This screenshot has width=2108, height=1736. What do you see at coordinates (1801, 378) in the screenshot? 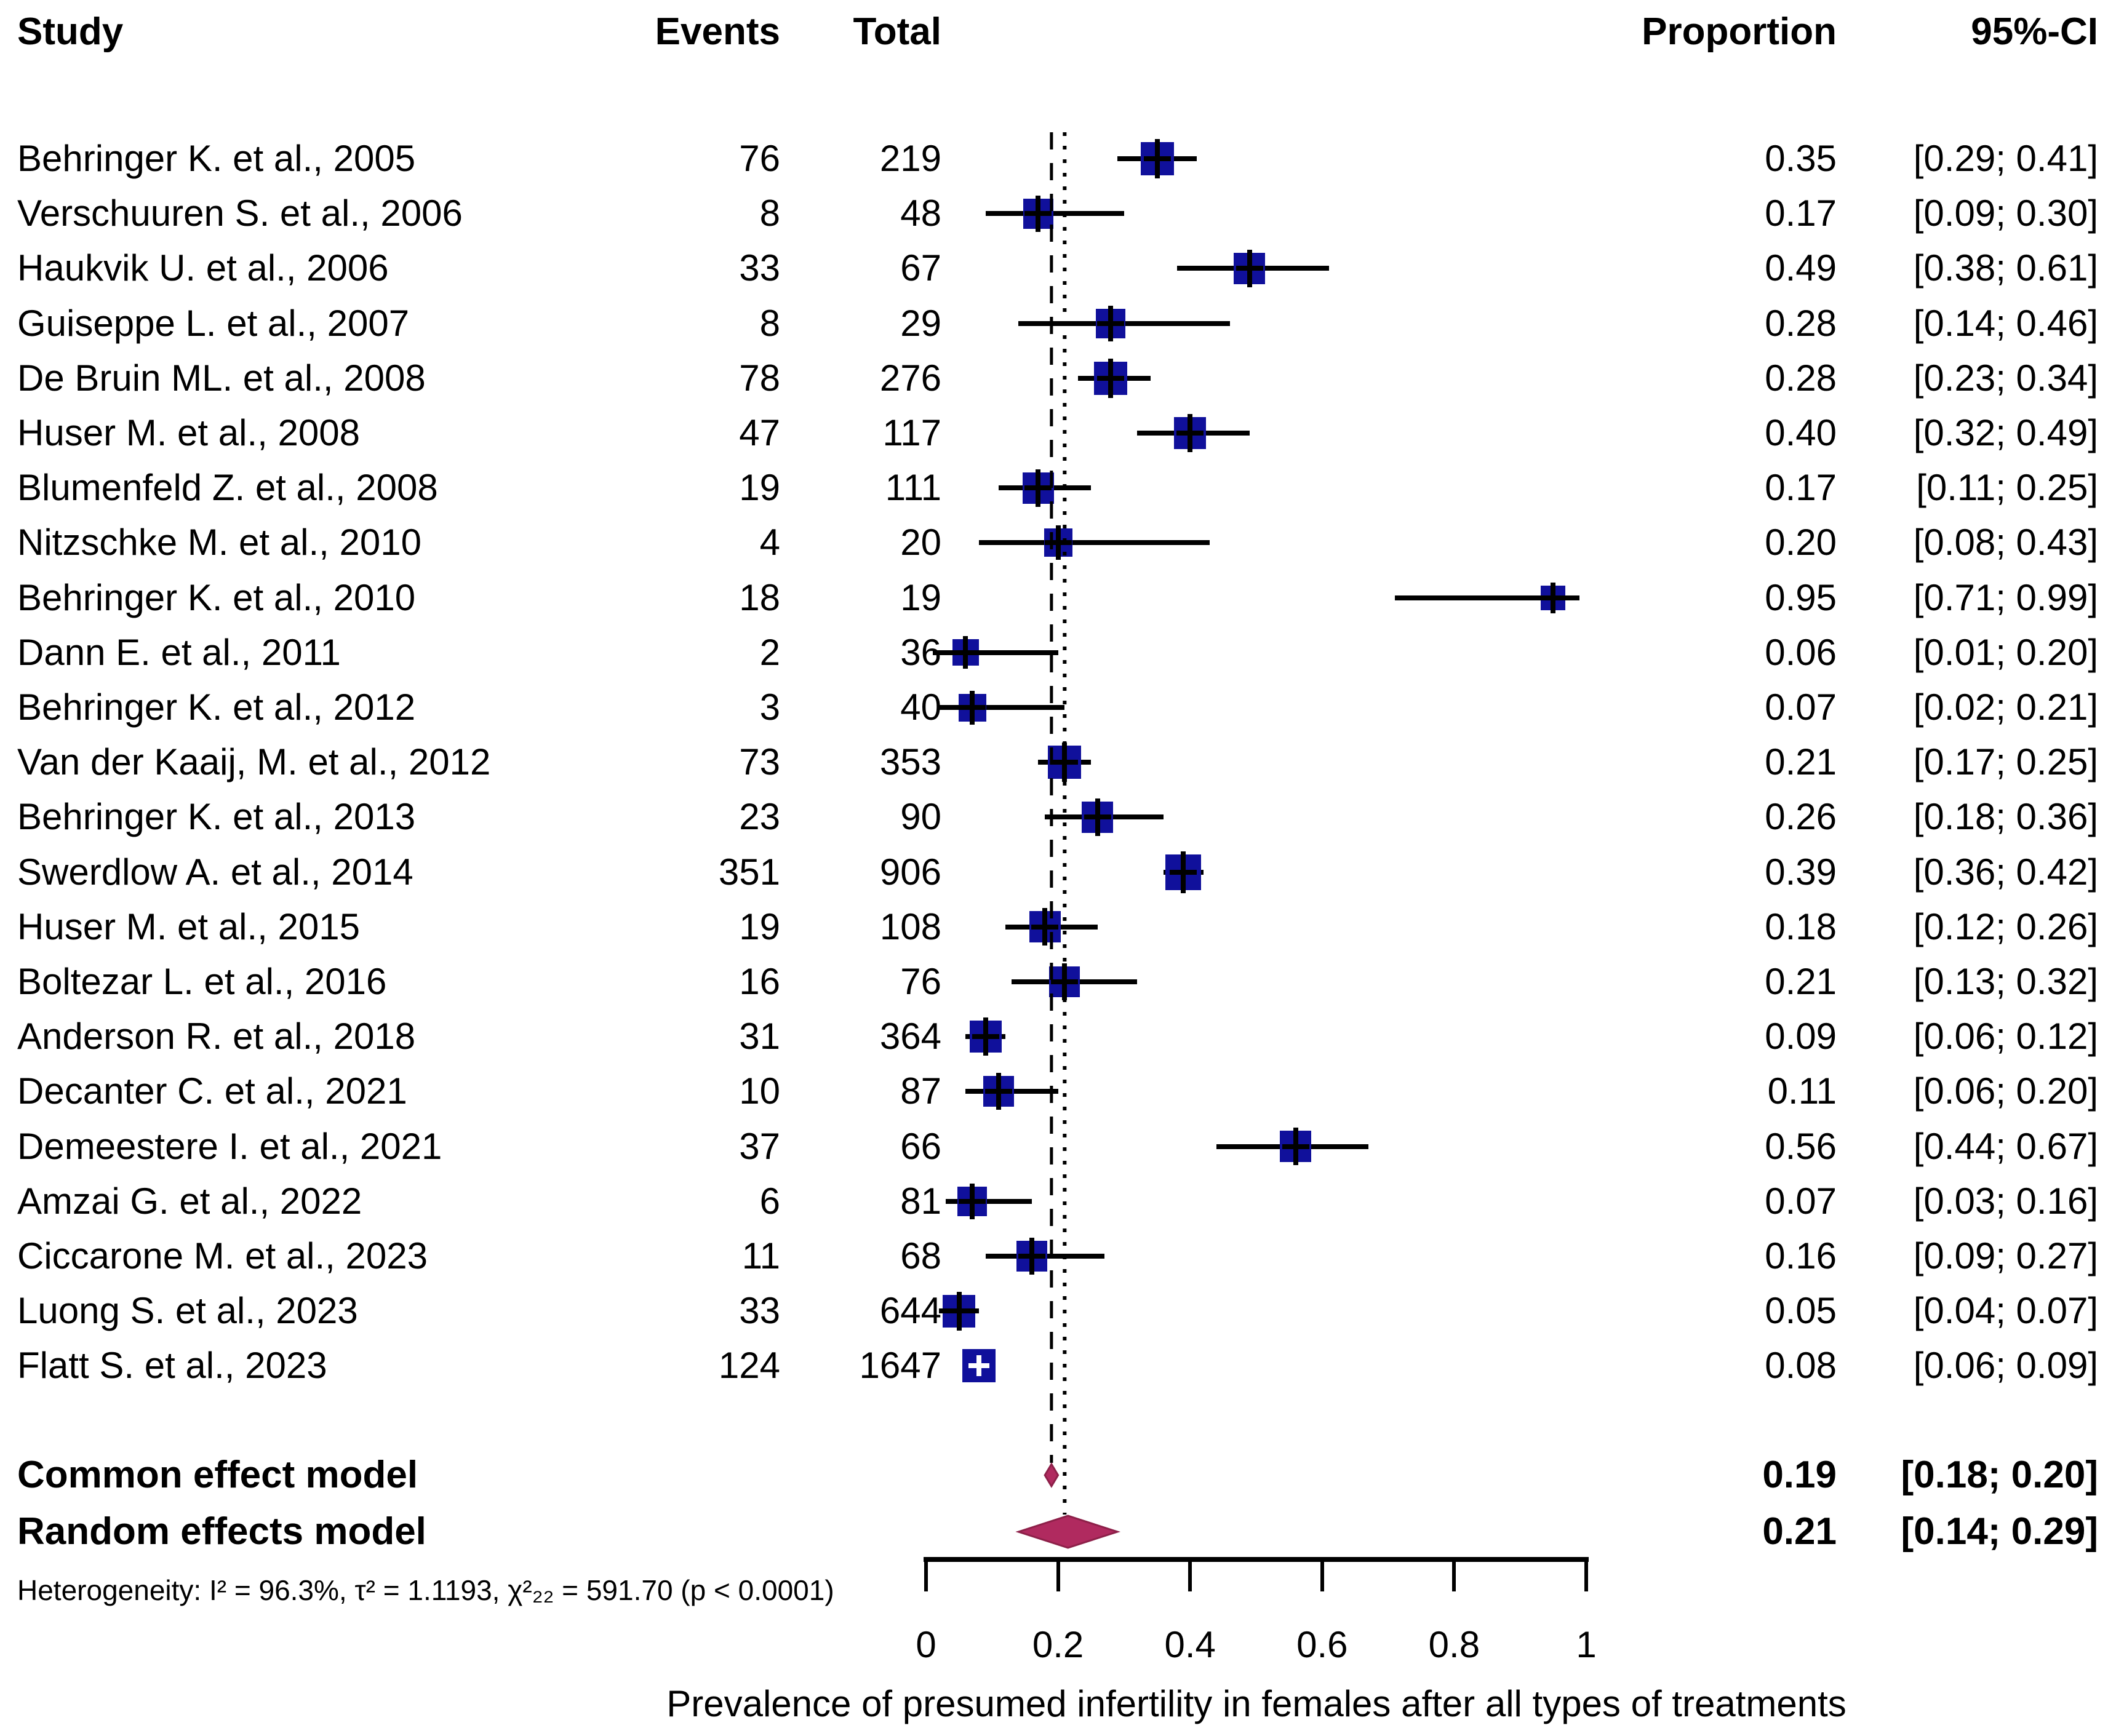
I see `proportion-value: 0.28` at bounding box center [1801, 378].